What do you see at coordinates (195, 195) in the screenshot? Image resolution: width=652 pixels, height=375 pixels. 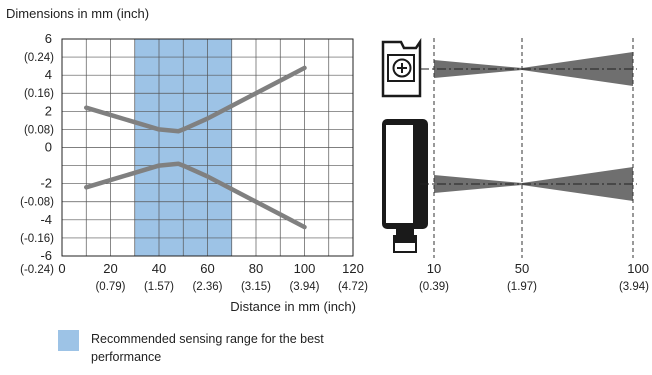 I see `lower-beam-curve` at bounding box center [195, 195].